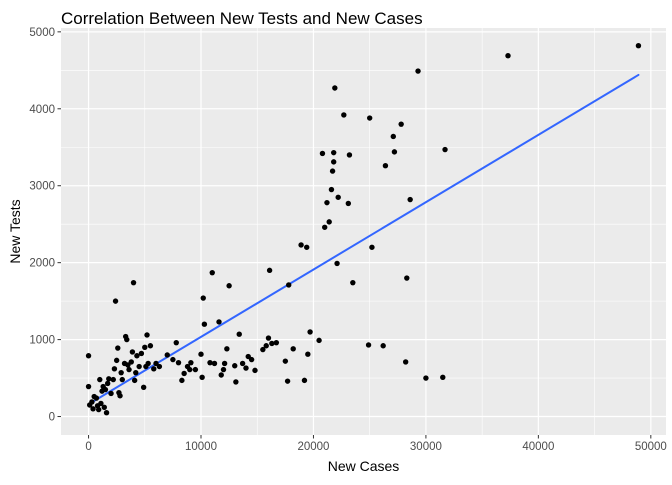  What do you see at coordinates (313, 447) in the screenshot?
I see `x-tick-label: 20000` at bounding box center [313, 447].